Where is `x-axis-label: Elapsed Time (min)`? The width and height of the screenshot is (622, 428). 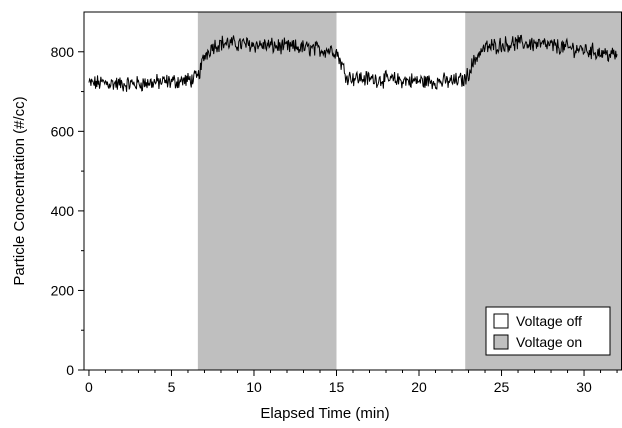 x-axis-label: Elapsed Time (min) is located at coordinates (324, 413).